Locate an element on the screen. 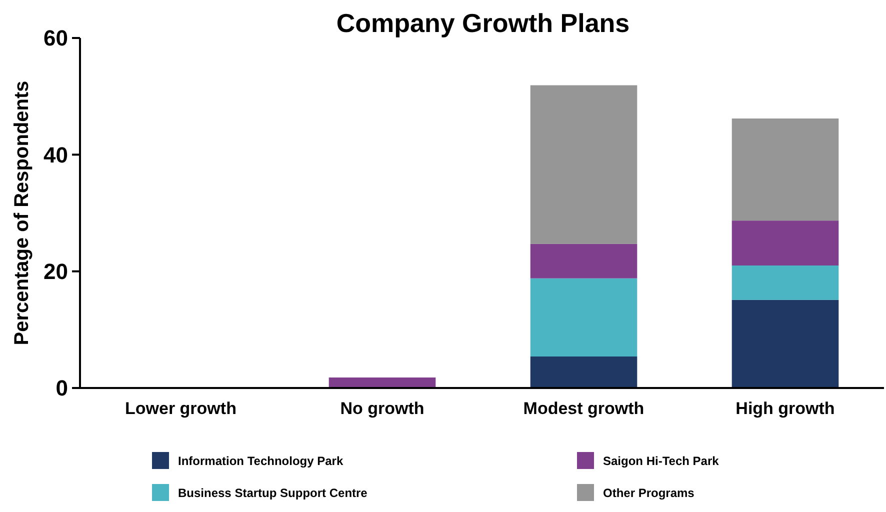  x-tick-label: Modest growth is located at coordinates (583, 408).